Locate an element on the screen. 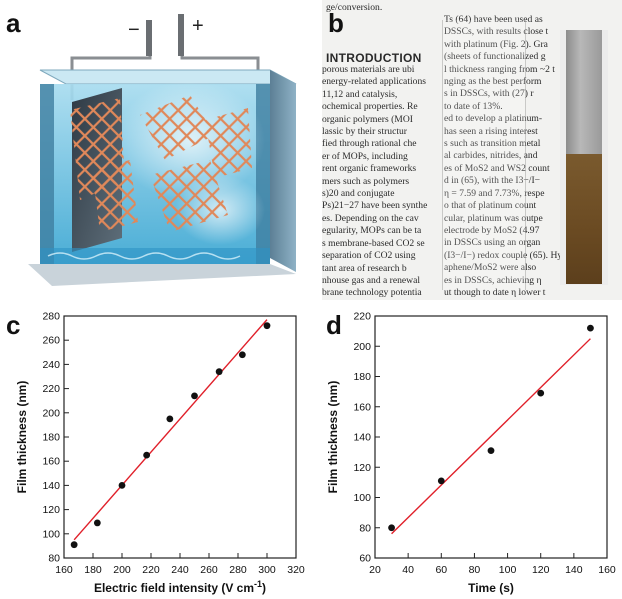 This screenshot has height=599, width=622. doc-line: organic polymers (MOI is located at coordinates (367, 119).